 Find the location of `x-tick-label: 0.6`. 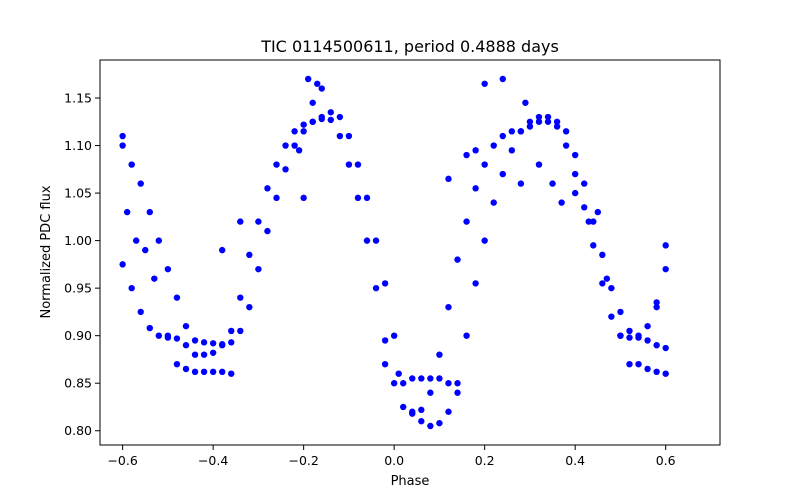

x-tick-label: 0.6 is located at coordinates (666, 460).